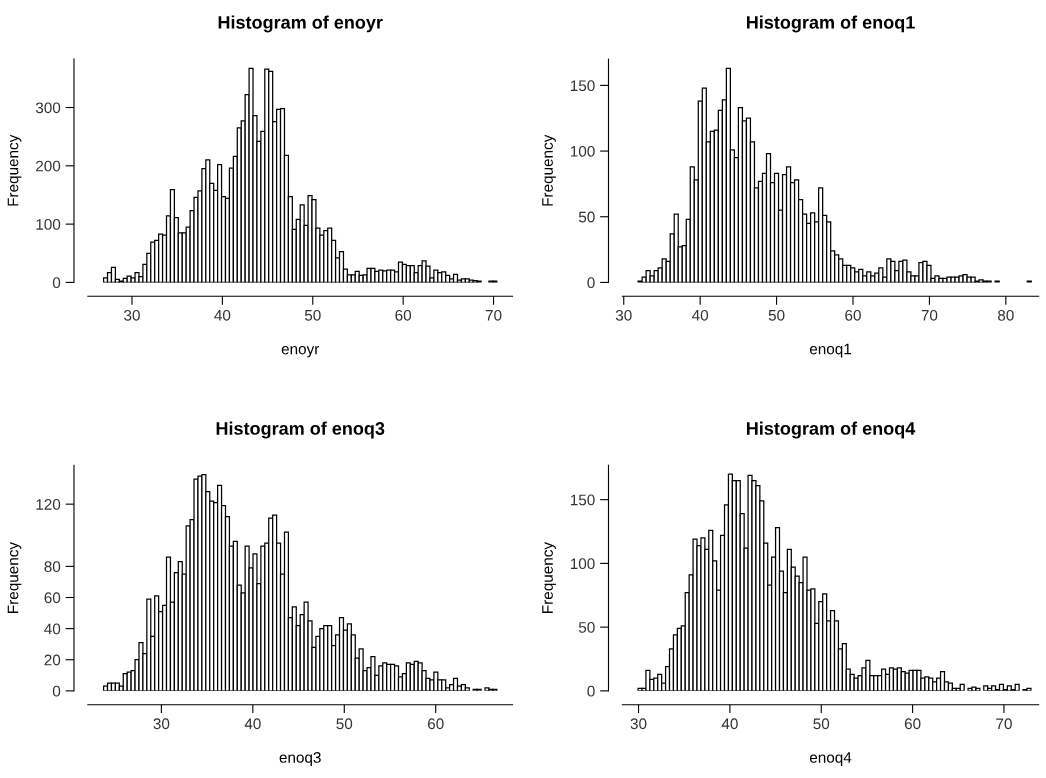 This screenshot has height=778, width=1046. What do you see at coordinates (300, 430) in the screenshot?
I see `chart-title: Histogram of enoq3` at bounding box center [300, 430].